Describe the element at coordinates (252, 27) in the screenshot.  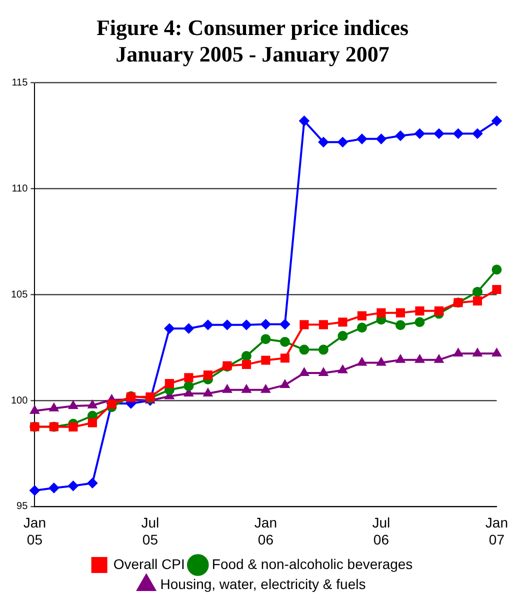
I see `text: Figure 4: Consumer price indices` at that location.